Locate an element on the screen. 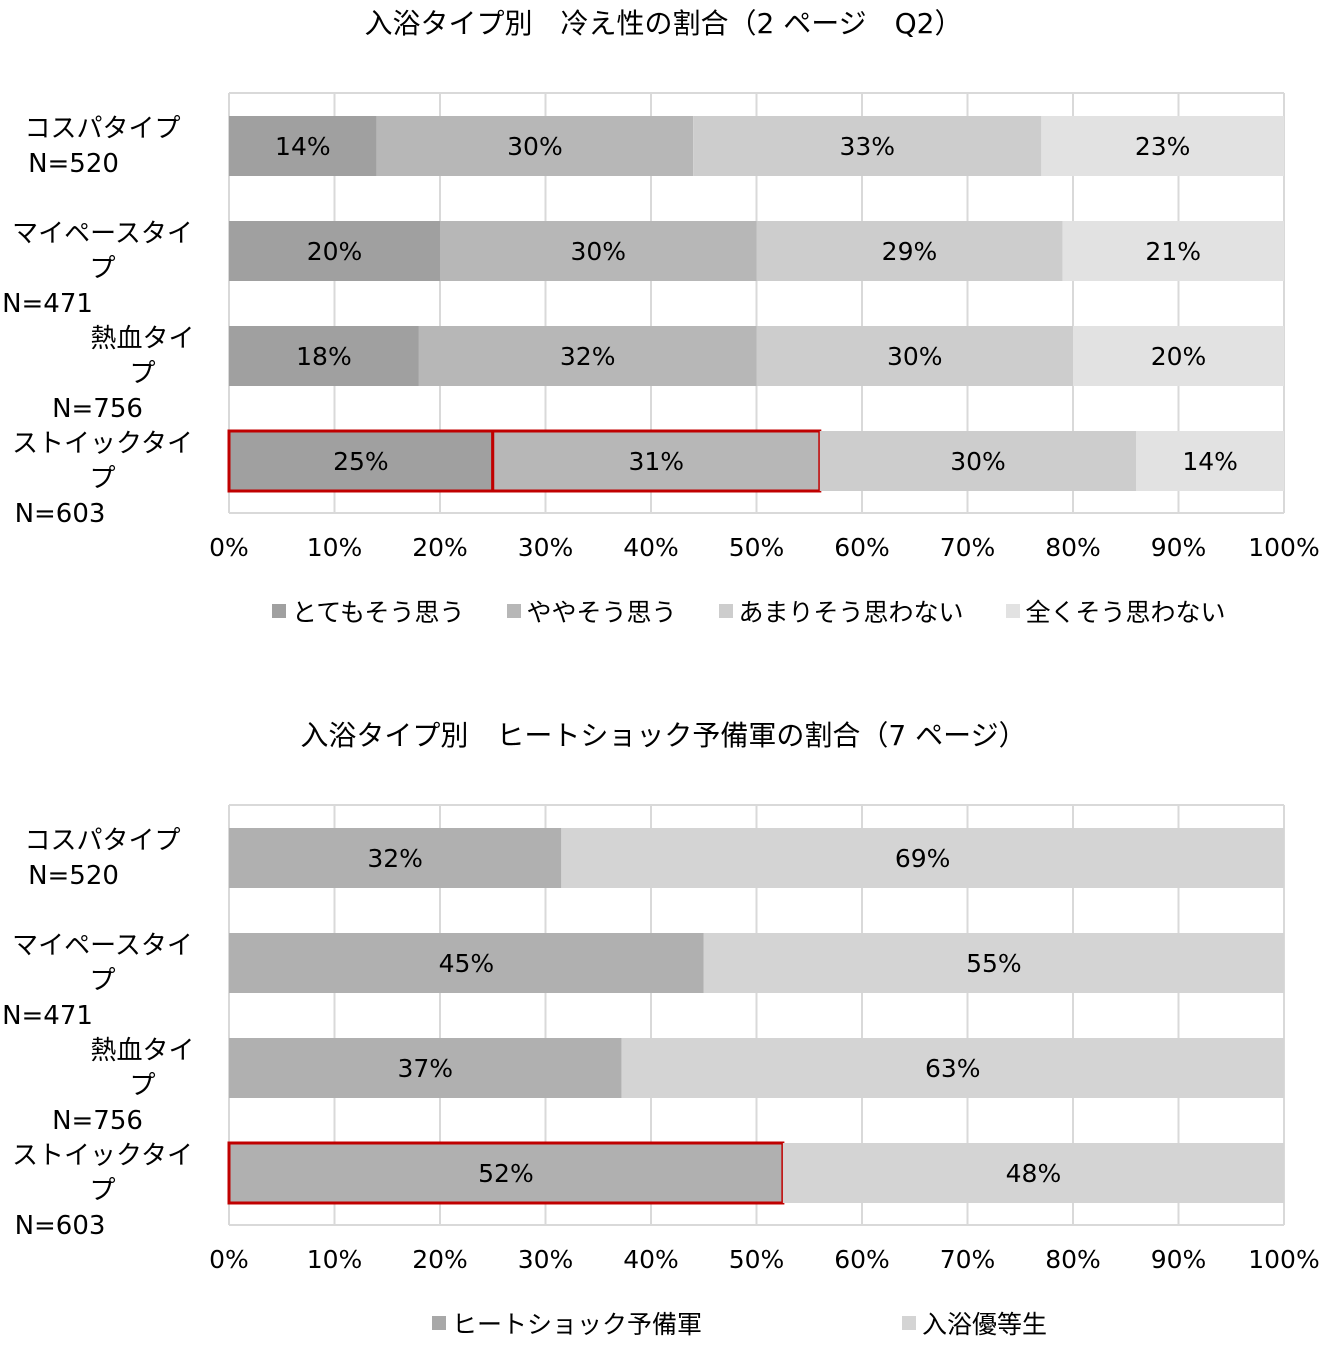 The width and height of the screenshot is (1327, 1350). data-label: 52% is located at coordinates (506, 1173).